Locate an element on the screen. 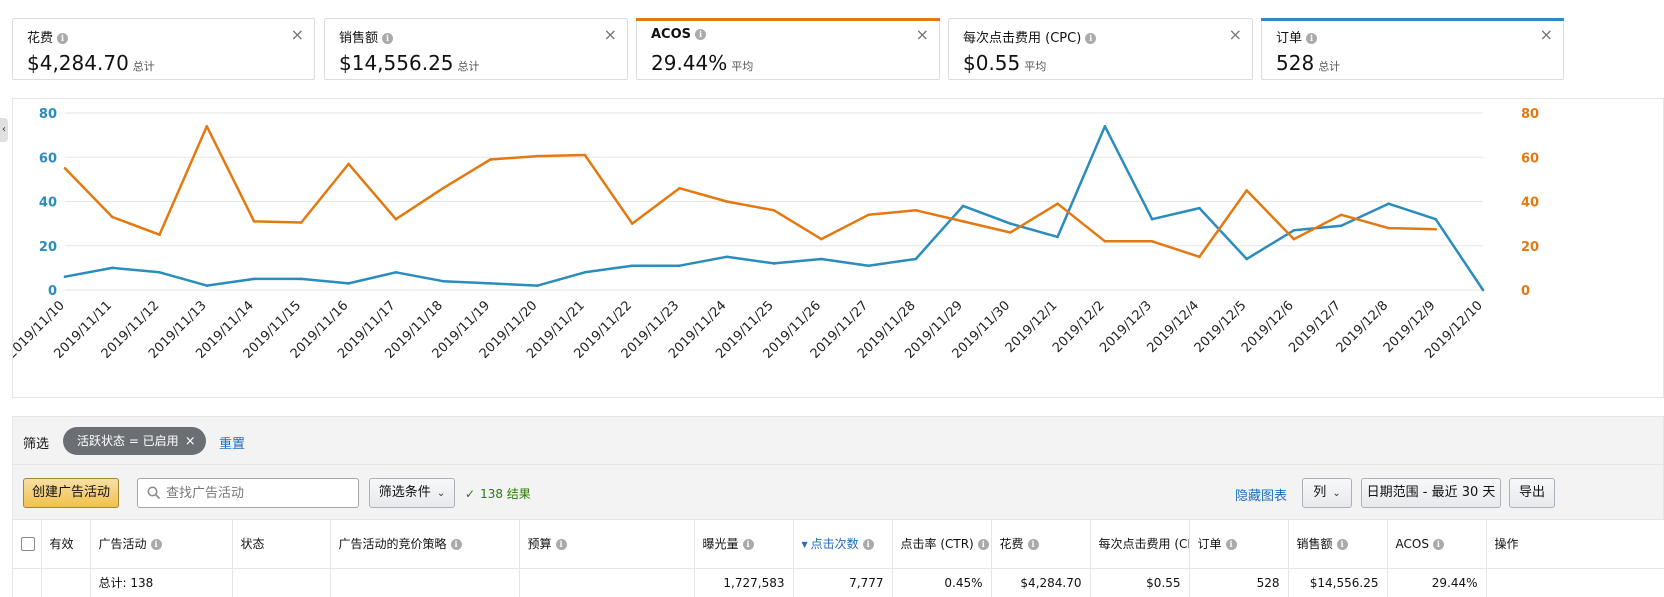 The image size is (1664, 597). reset-filters-link: 重置 is located at coordinates (232, 444).